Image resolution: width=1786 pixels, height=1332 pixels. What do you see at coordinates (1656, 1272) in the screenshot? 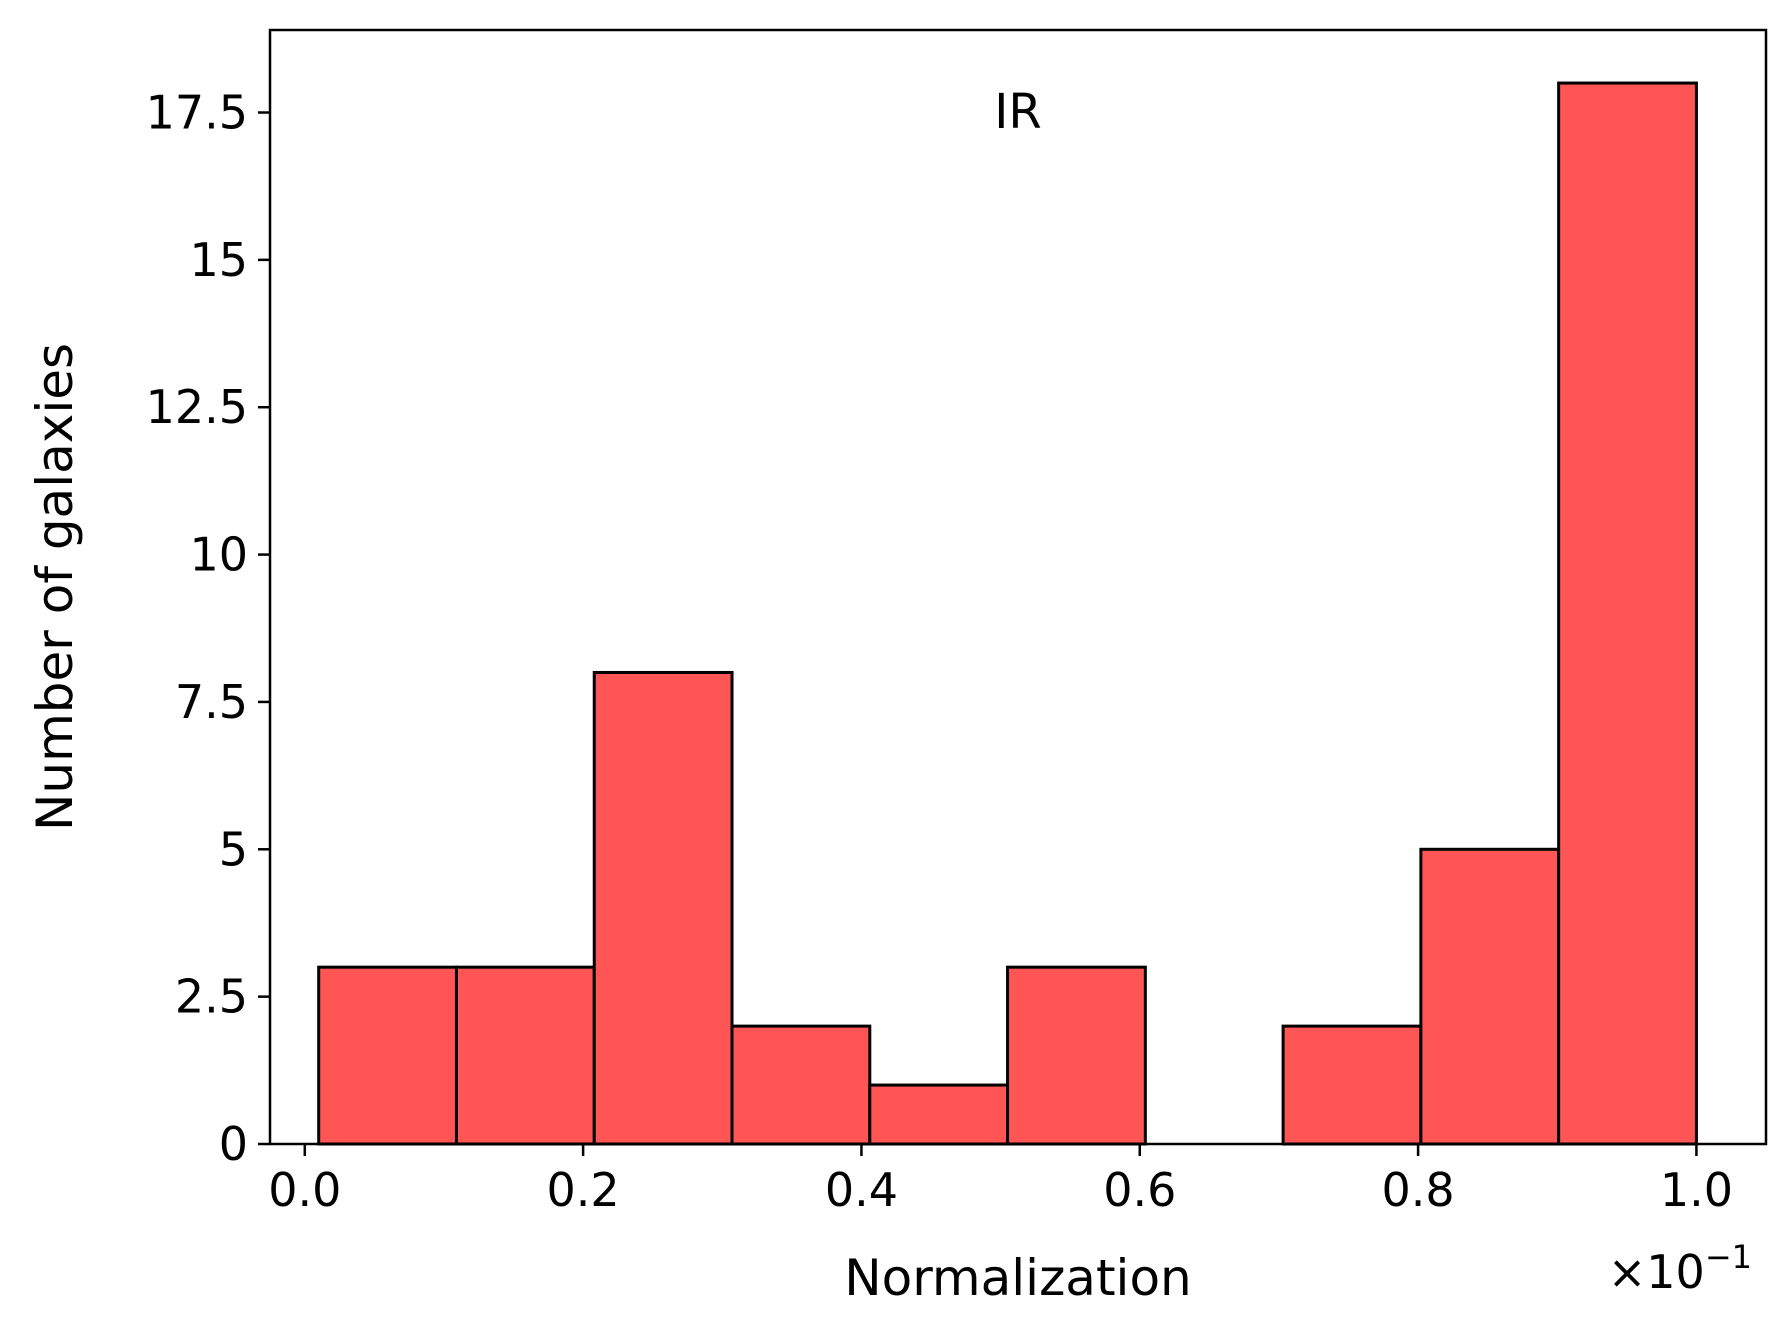
I see `x-offset-base: ×10` at bounding box center [1656, 1272].